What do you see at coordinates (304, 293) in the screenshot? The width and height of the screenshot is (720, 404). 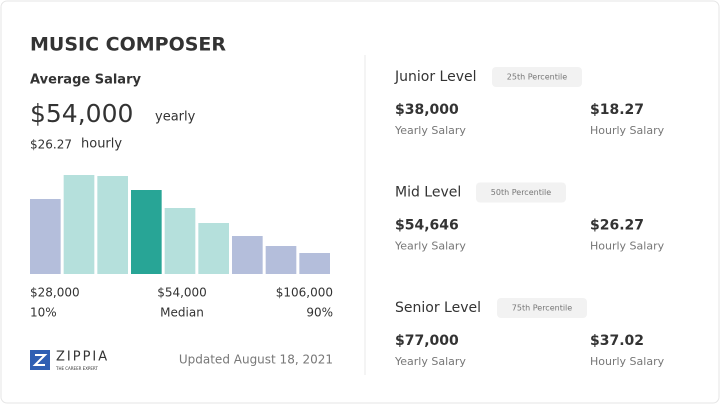 I see `high-amount: $106,000` at bounding box center [304, 293].